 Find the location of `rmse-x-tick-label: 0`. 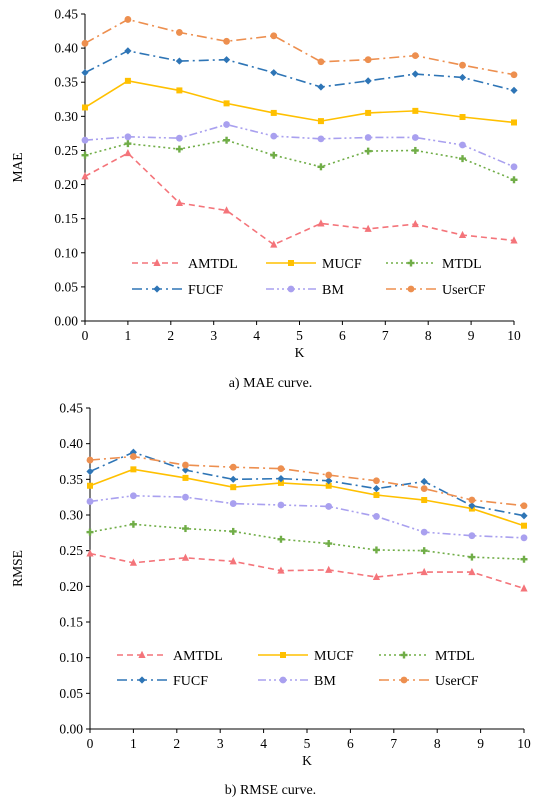

rmse-x-tick-label: 0 is located at coordinates (90, 743).